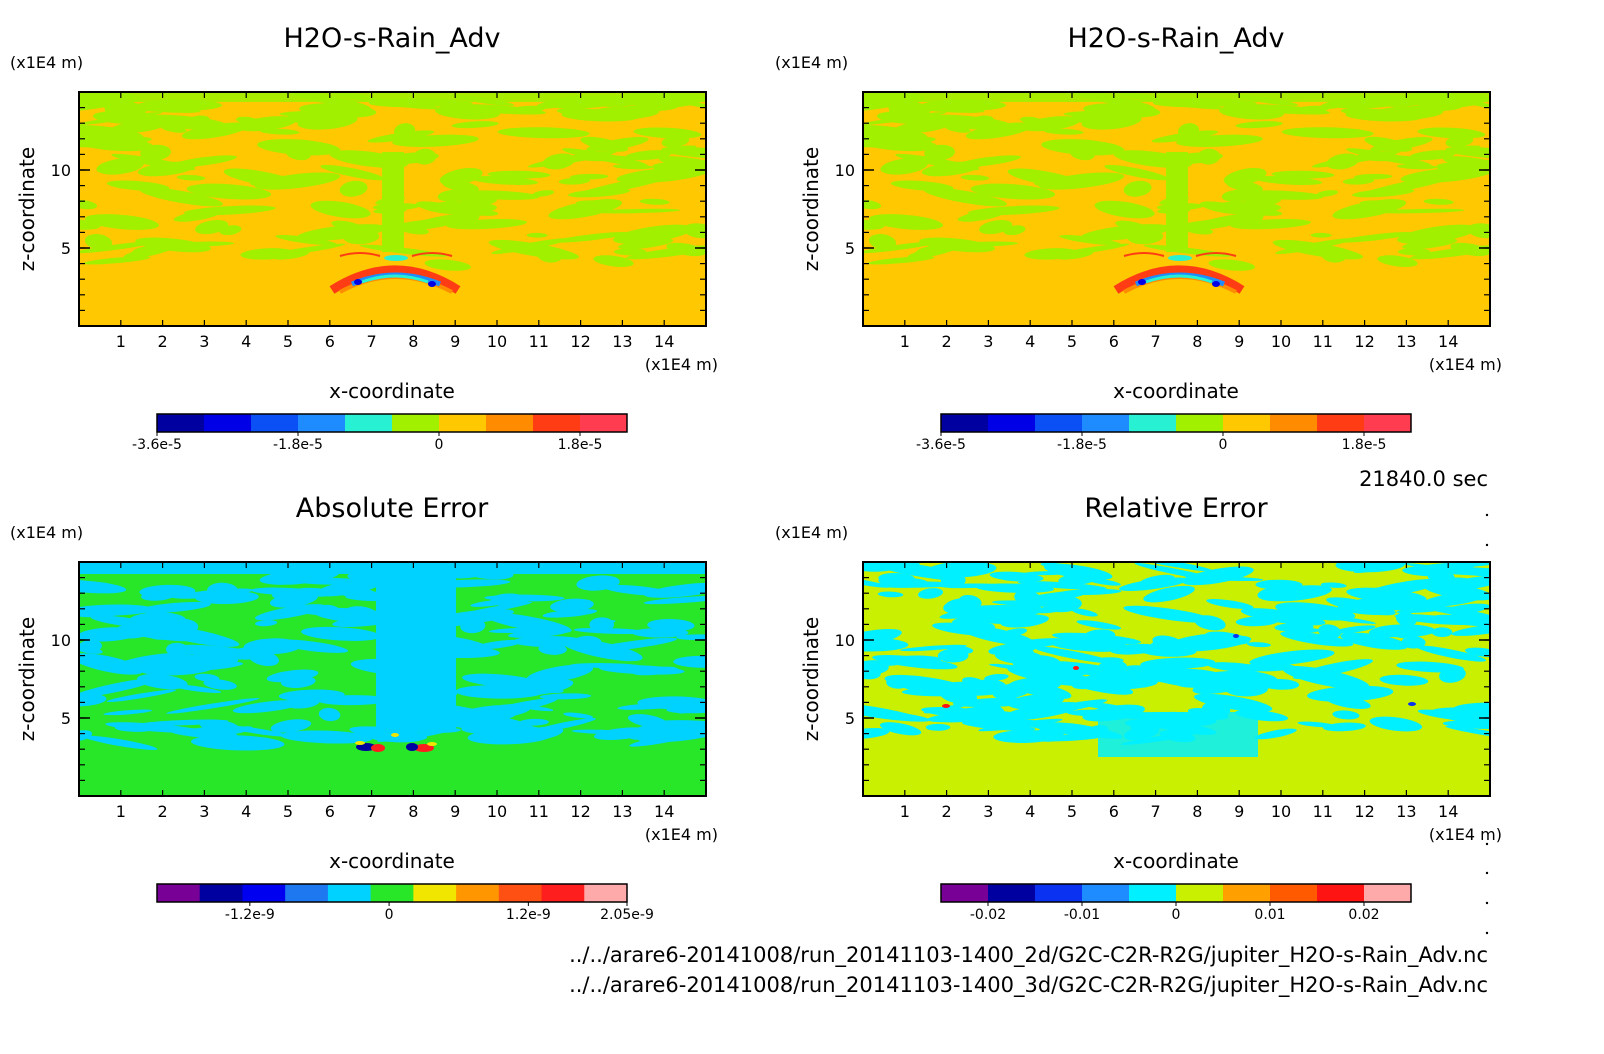 This screenshot has width=1604, height=1054. Describe the element at coordinates (1179, 671) in the screenshot. I see `panel-4-error-spots` at that location.